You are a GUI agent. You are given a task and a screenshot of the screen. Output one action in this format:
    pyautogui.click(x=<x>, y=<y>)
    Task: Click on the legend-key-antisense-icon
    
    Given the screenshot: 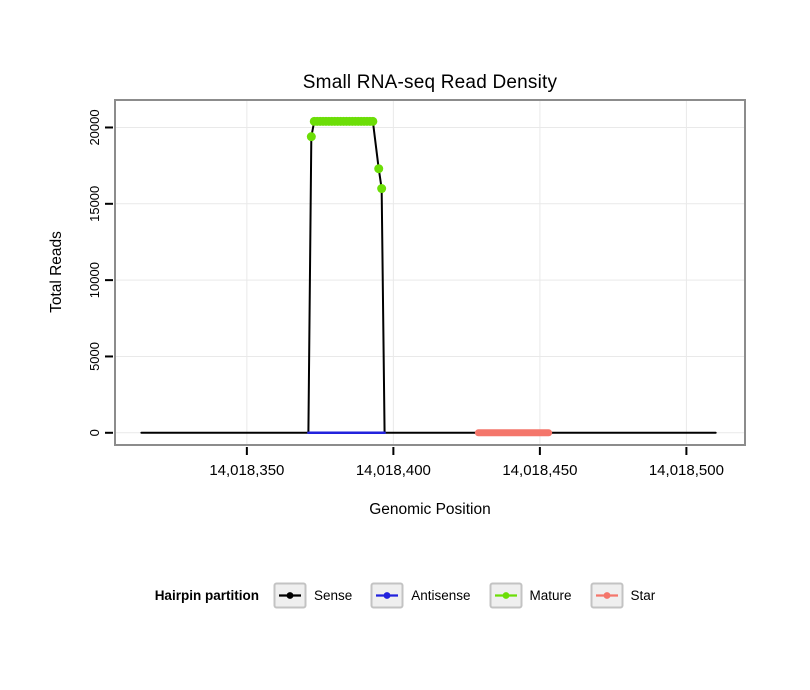 What is the action you would take?
    pyautogui.click(x=387, y=595)
    